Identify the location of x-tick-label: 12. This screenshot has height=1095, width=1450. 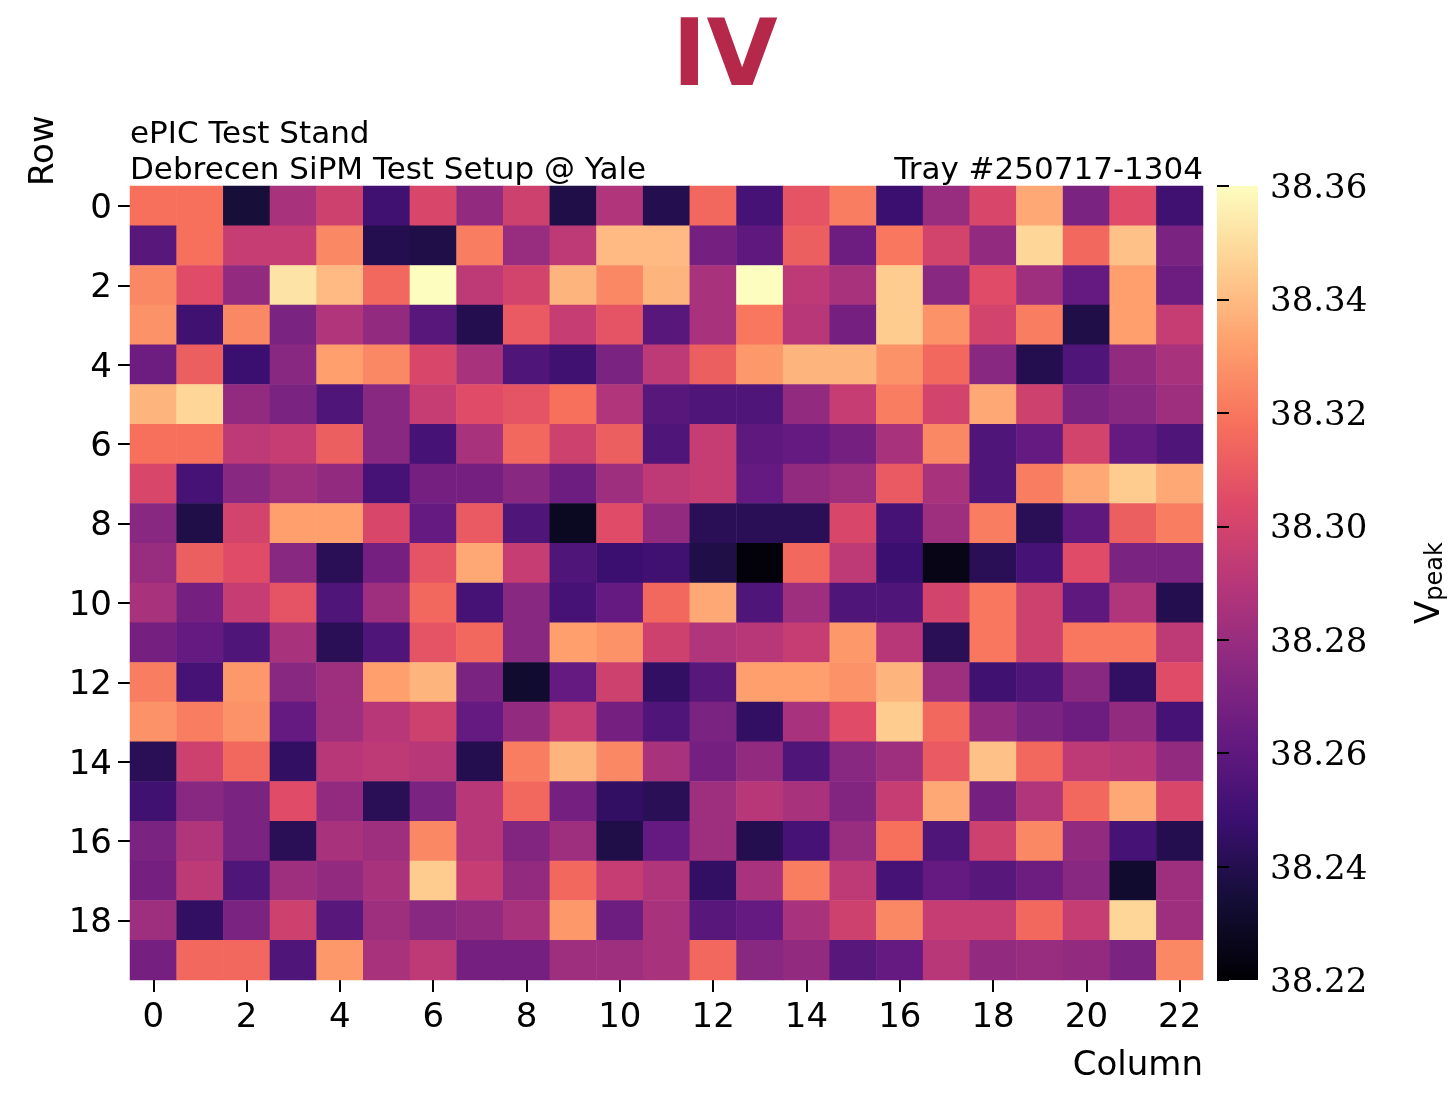
(713, 1015).